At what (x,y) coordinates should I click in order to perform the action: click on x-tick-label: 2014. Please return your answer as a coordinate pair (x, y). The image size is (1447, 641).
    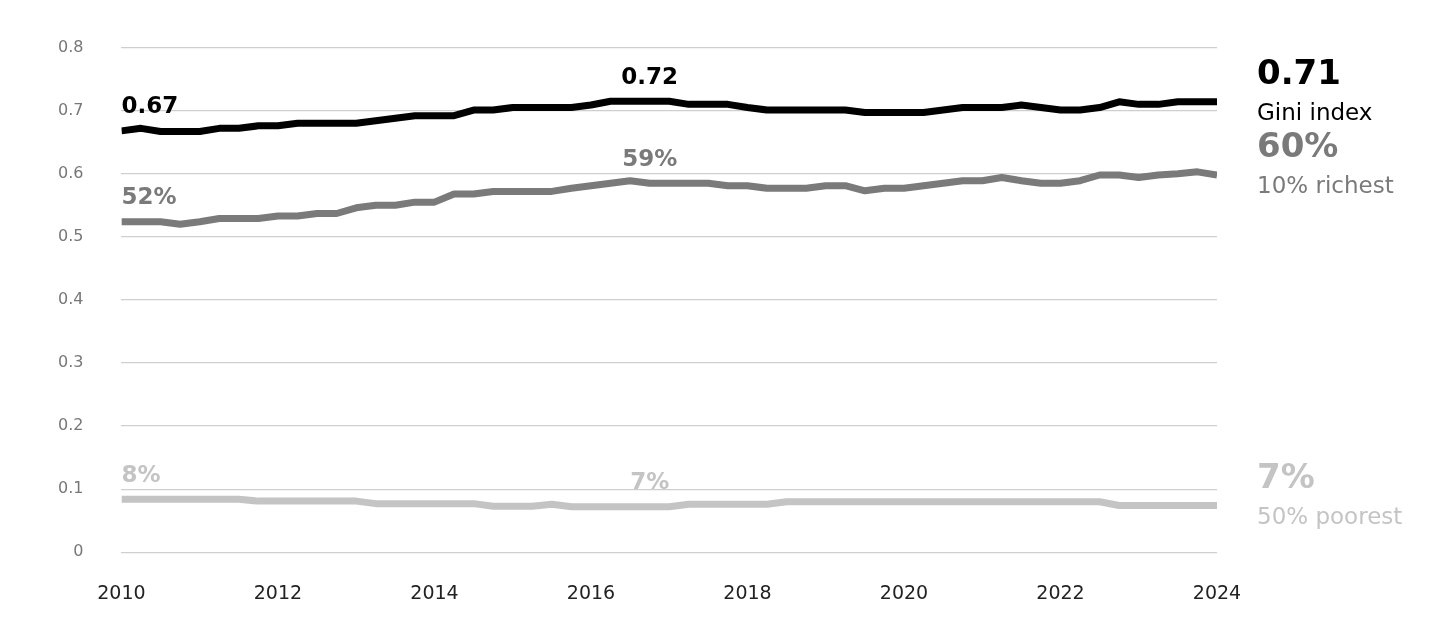
    Looking at the image, I should click on (434, 591).